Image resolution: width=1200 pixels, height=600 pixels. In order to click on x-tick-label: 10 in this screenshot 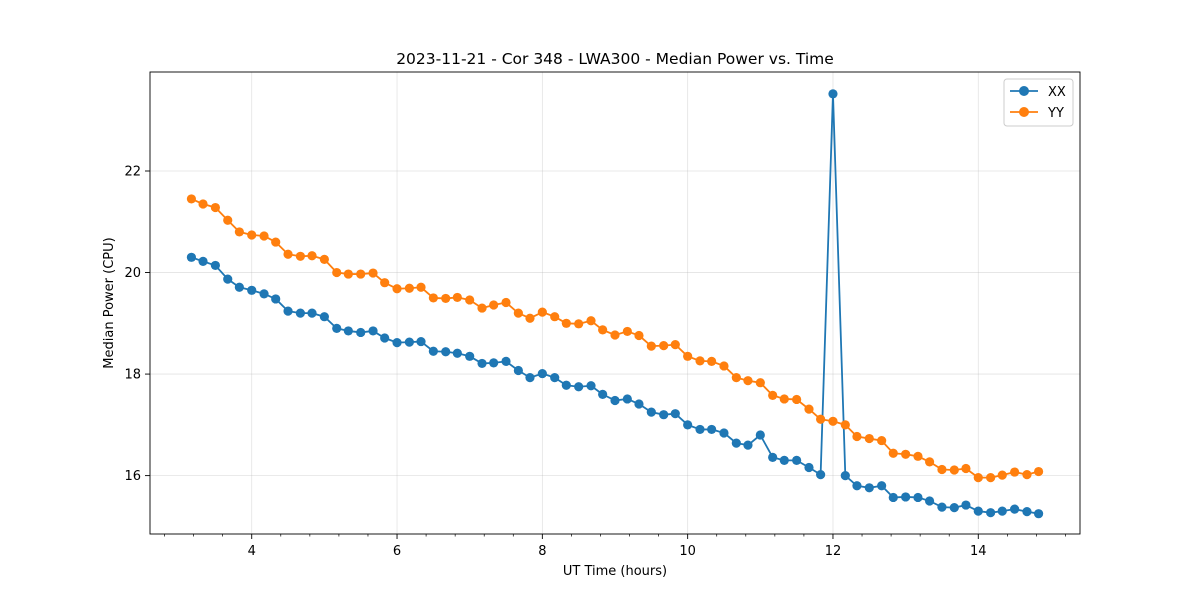, I will do `click(687, 551)`.